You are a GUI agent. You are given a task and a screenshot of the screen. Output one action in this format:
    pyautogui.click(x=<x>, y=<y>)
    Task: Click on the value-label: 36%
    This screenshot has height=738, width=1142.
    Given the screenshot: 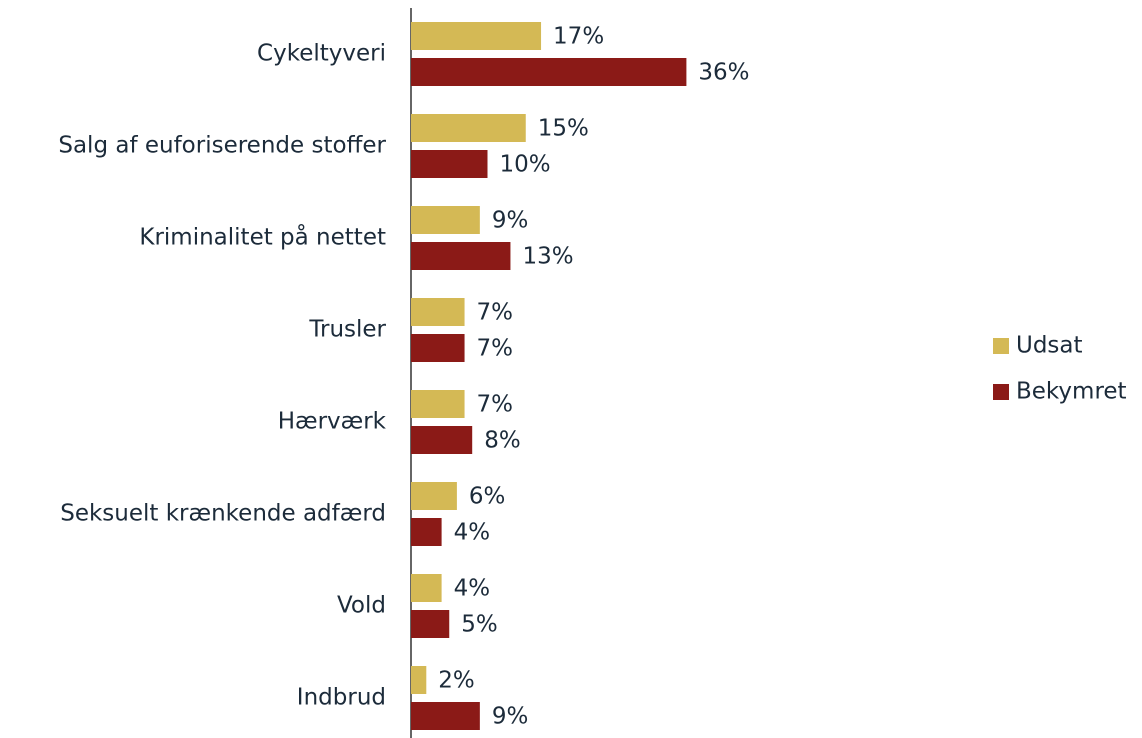 What is the action you would take?
    pyautogui.click(x=723, y=73)
    